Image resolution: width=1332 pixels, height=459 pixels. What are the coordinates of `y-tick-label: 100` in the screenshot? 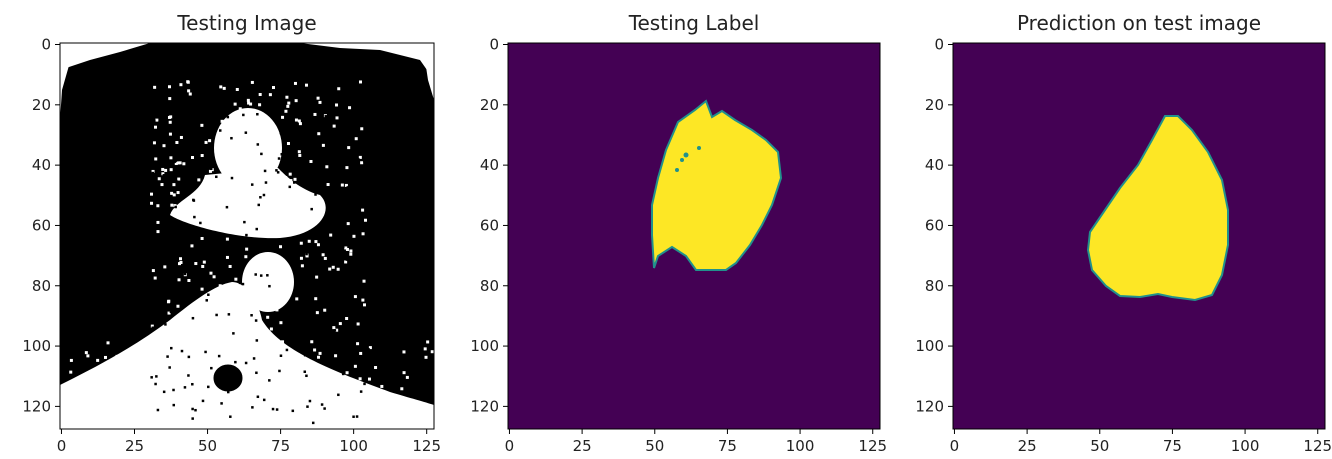 It's located at (36, 346).